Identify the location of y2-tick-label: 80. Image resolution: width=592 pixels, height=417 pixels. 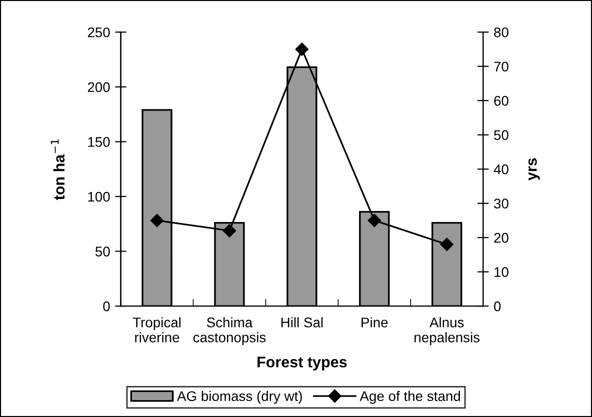
(501, 32).